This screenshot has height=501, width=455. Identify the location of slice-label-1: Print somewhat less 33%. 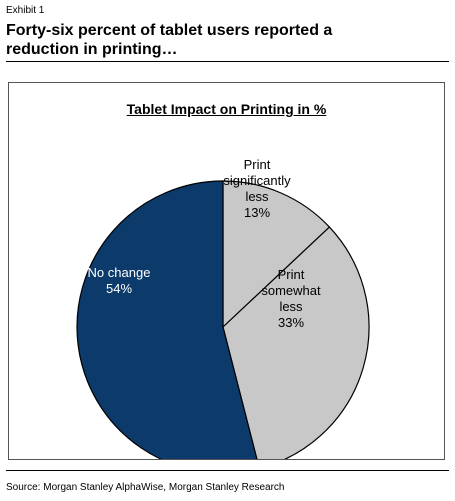
(291, 298).